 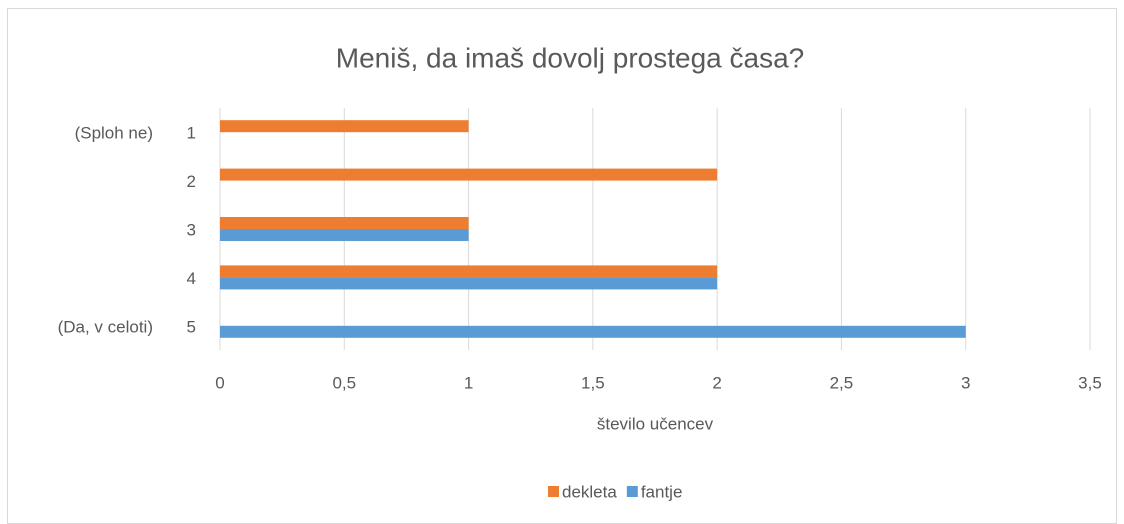 I want to click on x-tick-label: 1, so click(x=468, y=382).